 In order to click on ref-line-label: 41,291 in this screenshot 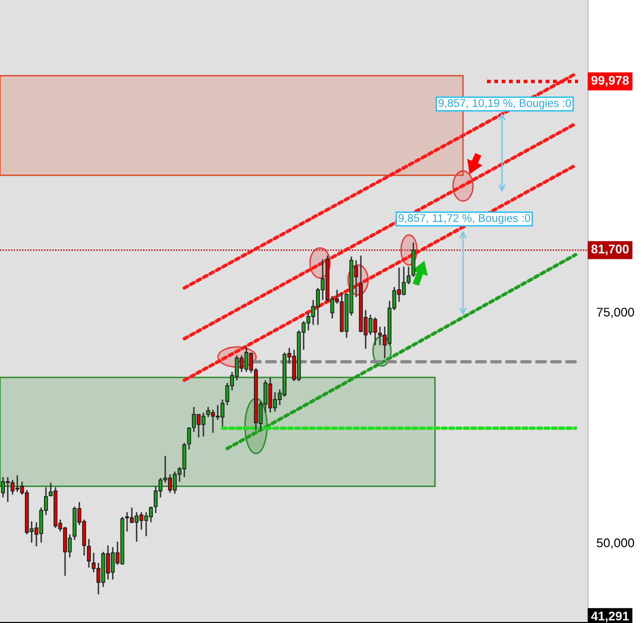, I will do `click(610, 617)`.